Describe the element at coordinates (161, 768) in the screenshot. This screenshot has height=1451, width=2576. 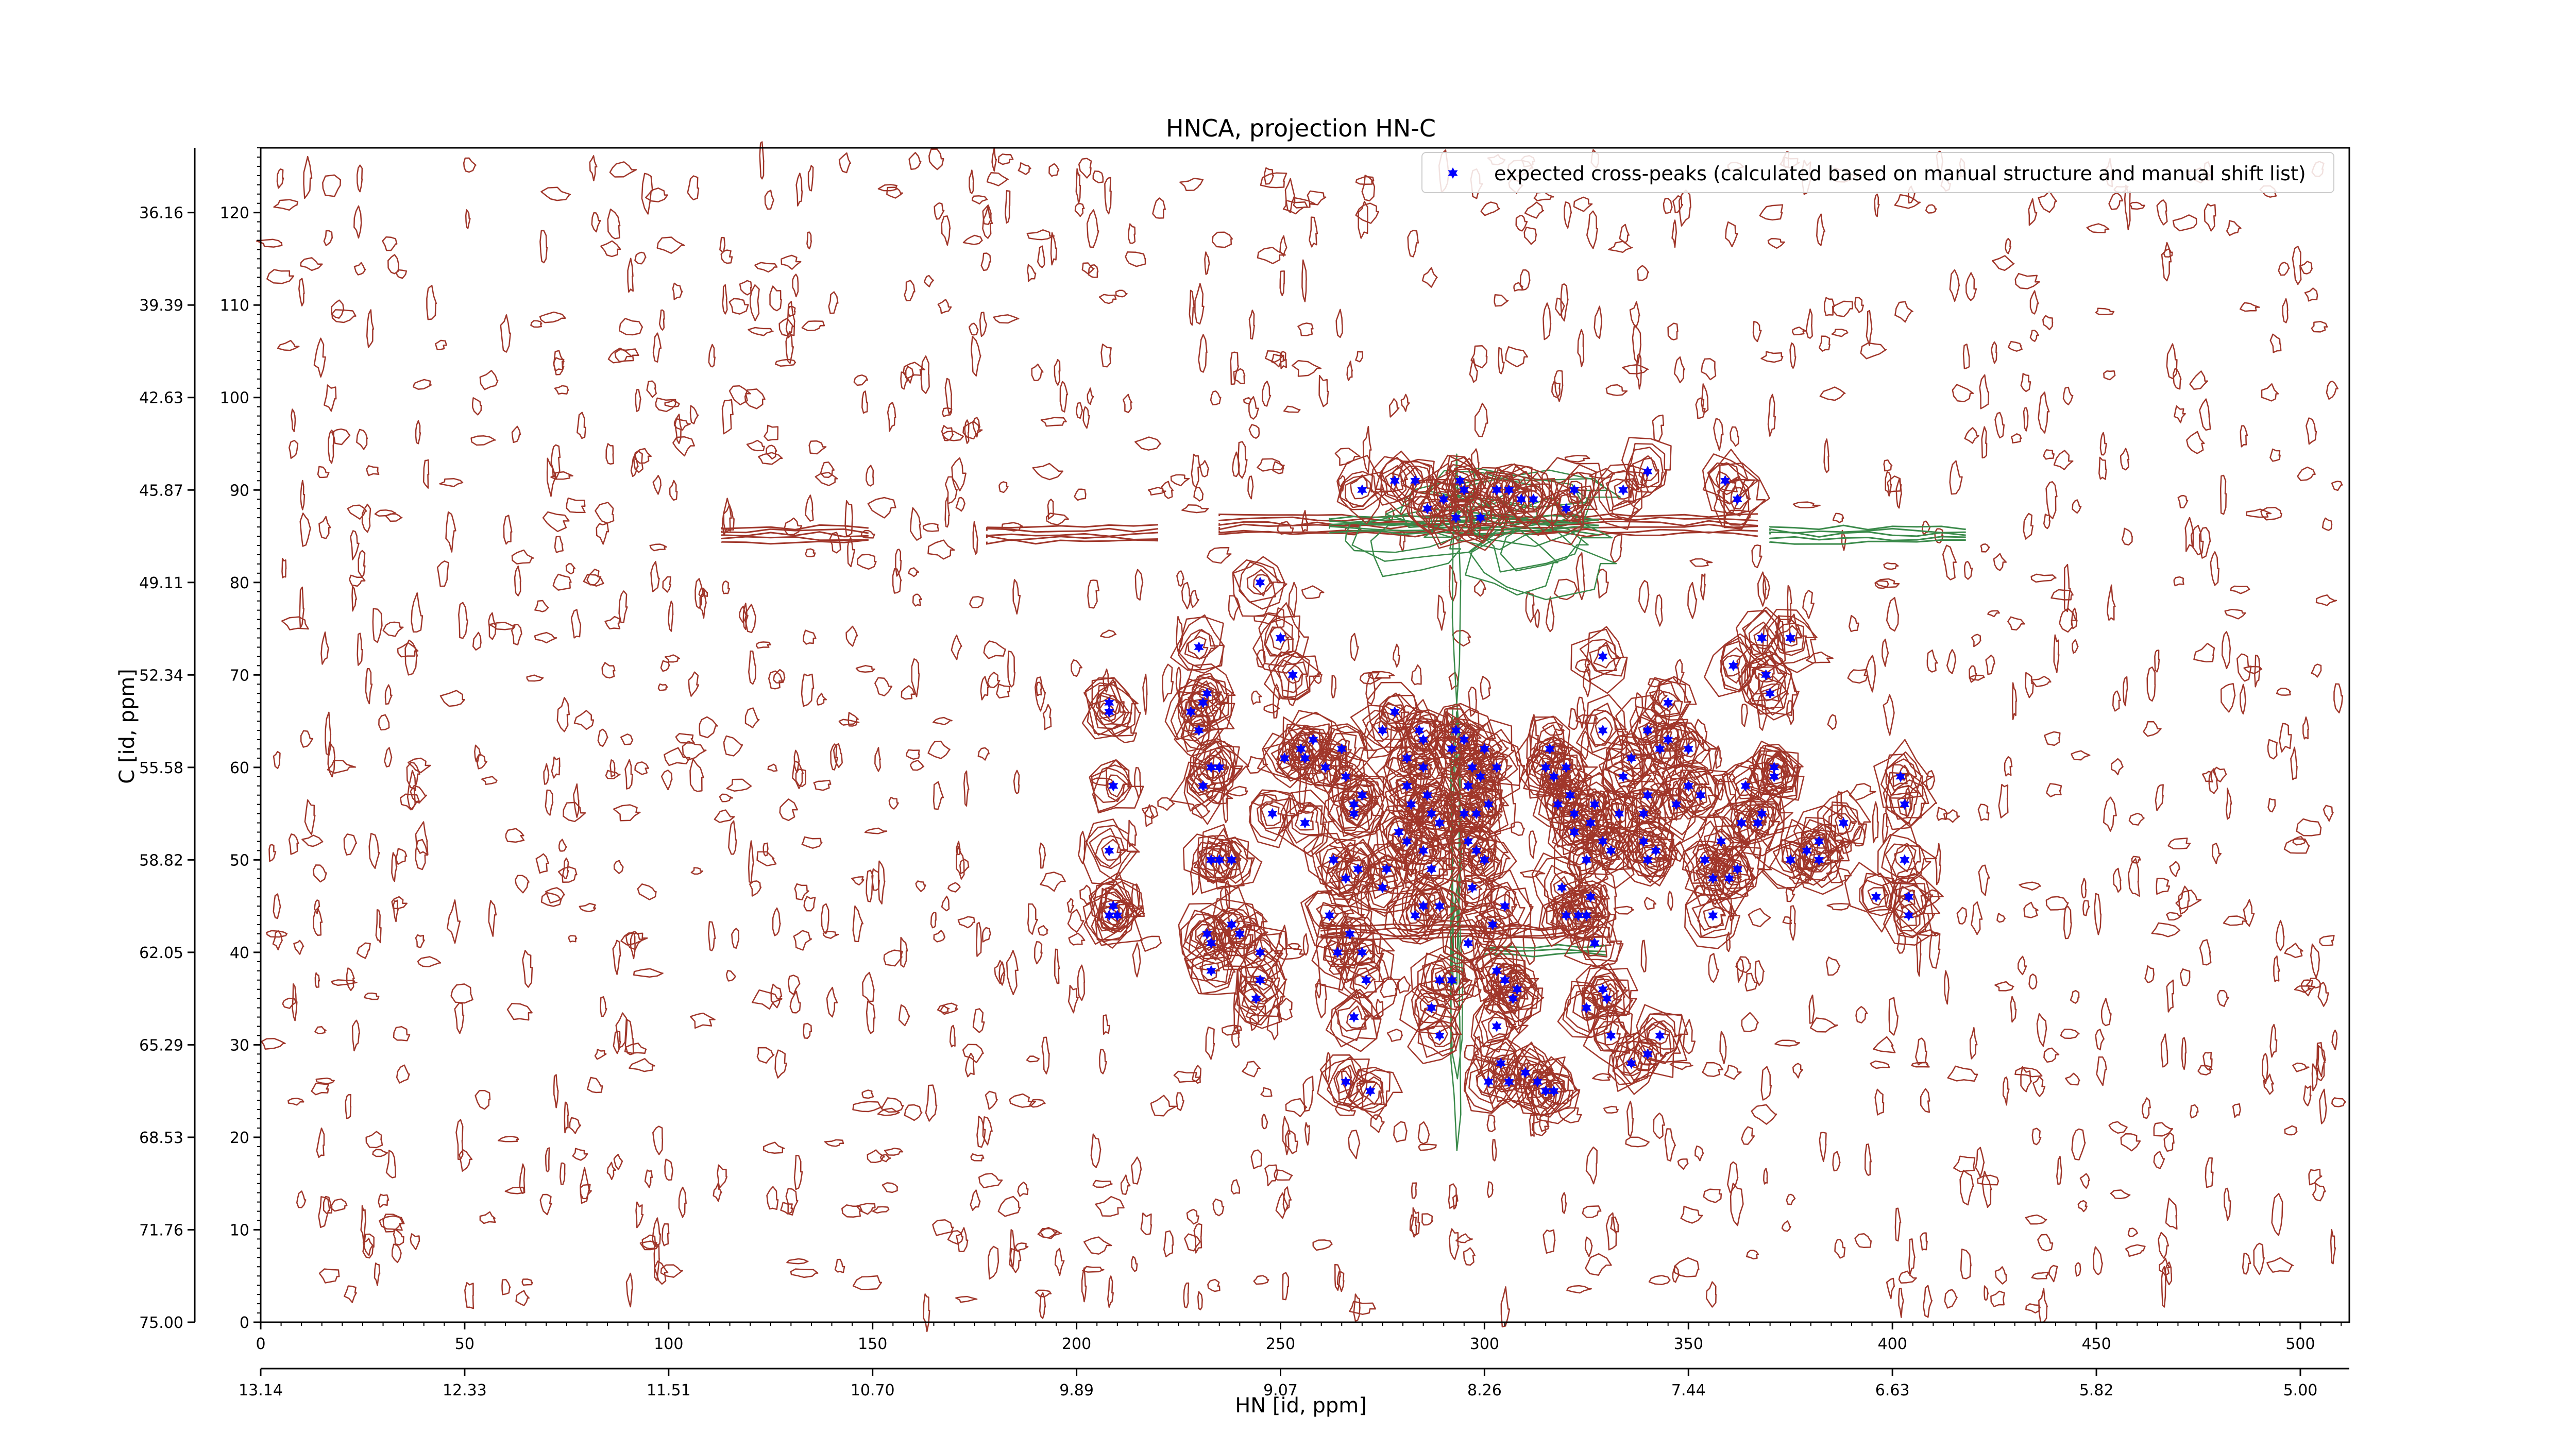
I see `y-ppm-tick-label: 55.58` at that location.